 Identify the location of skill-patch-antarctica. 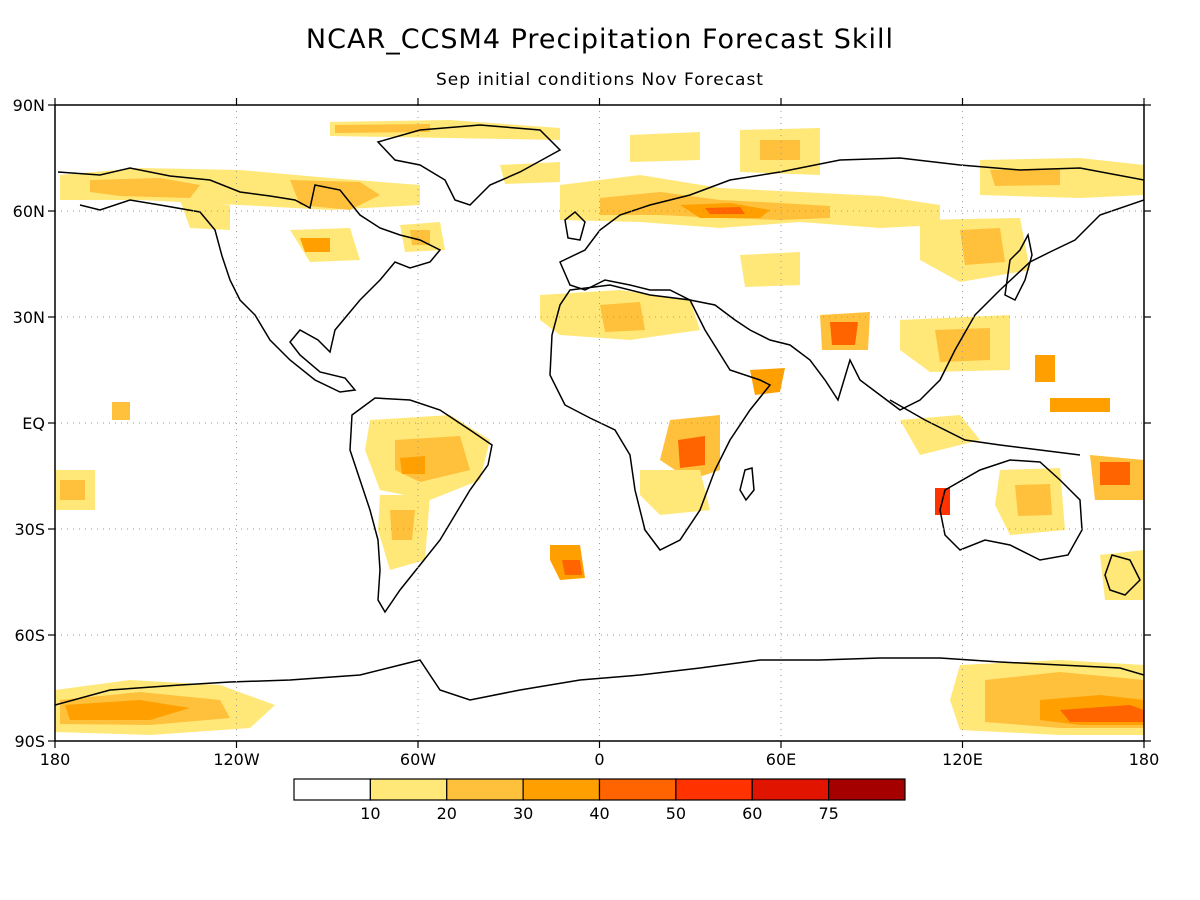
(599, 697).